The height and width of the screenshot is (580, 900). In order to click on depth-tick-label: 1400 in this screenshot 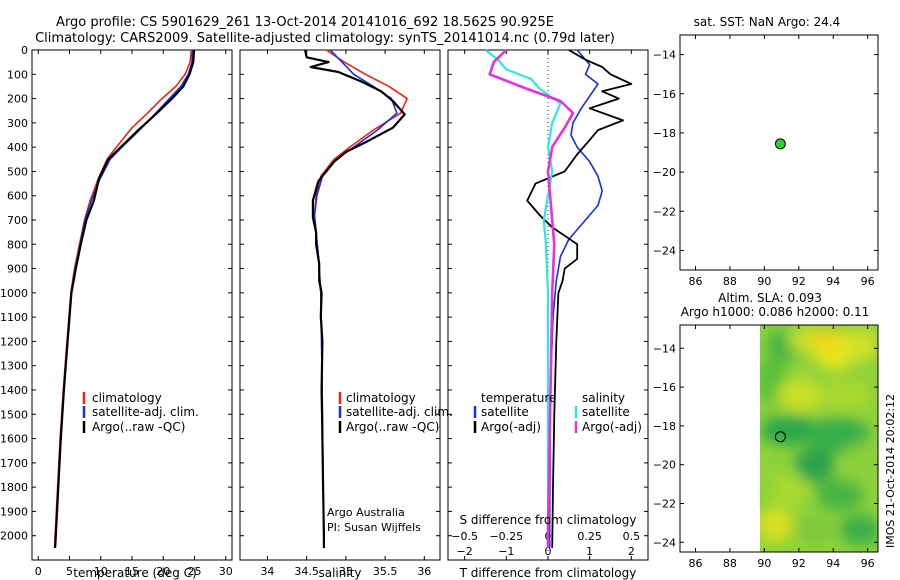, I will do `click(14, 390)`.